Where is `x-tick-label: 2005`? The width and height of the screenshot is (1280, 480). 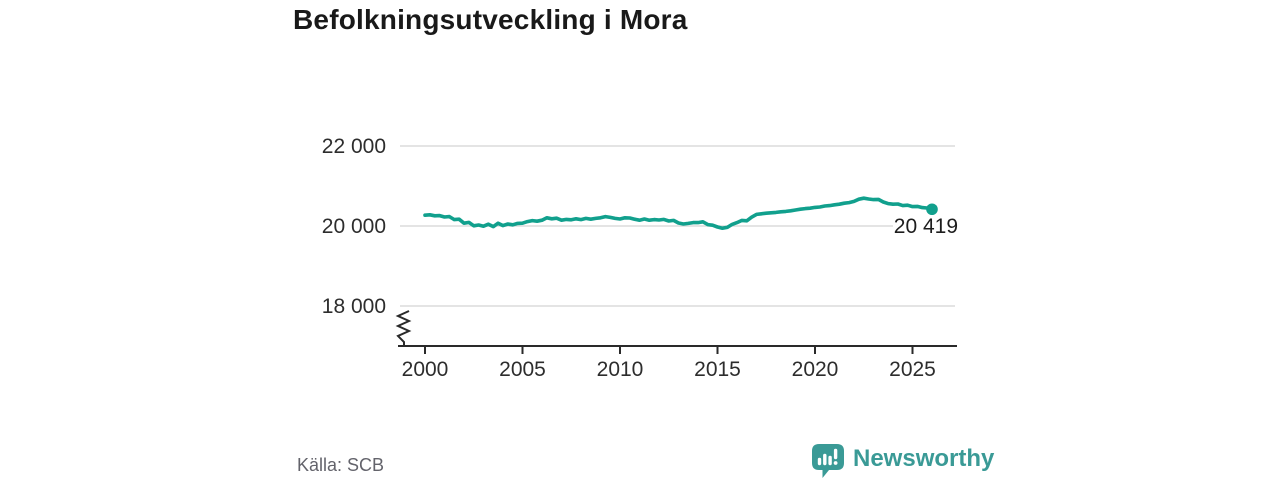
x-tick-label: 2005 is located at coordinates (522, 369).